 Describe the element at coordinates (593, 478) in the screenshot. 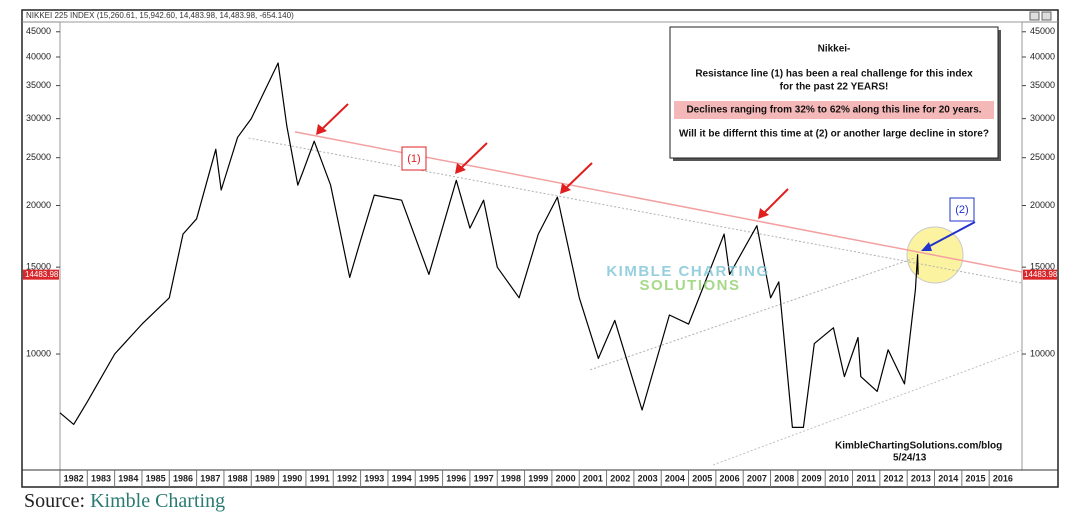

I see `x-tick-label: 2001` at that location.